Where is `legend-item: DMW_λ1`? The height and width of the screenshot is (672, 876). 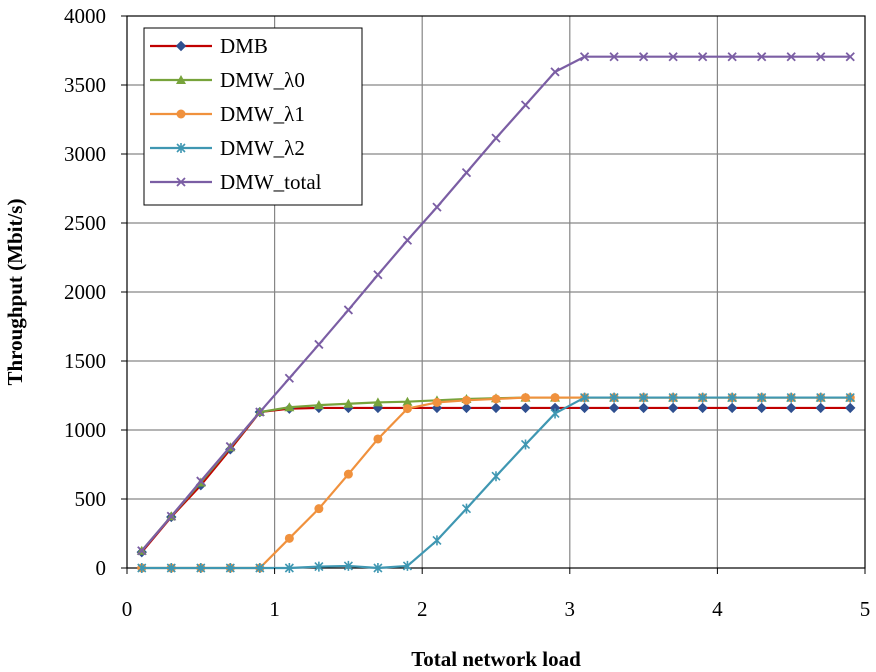
legend-item: DMW_λ1 is located at coordinates (227, 114).